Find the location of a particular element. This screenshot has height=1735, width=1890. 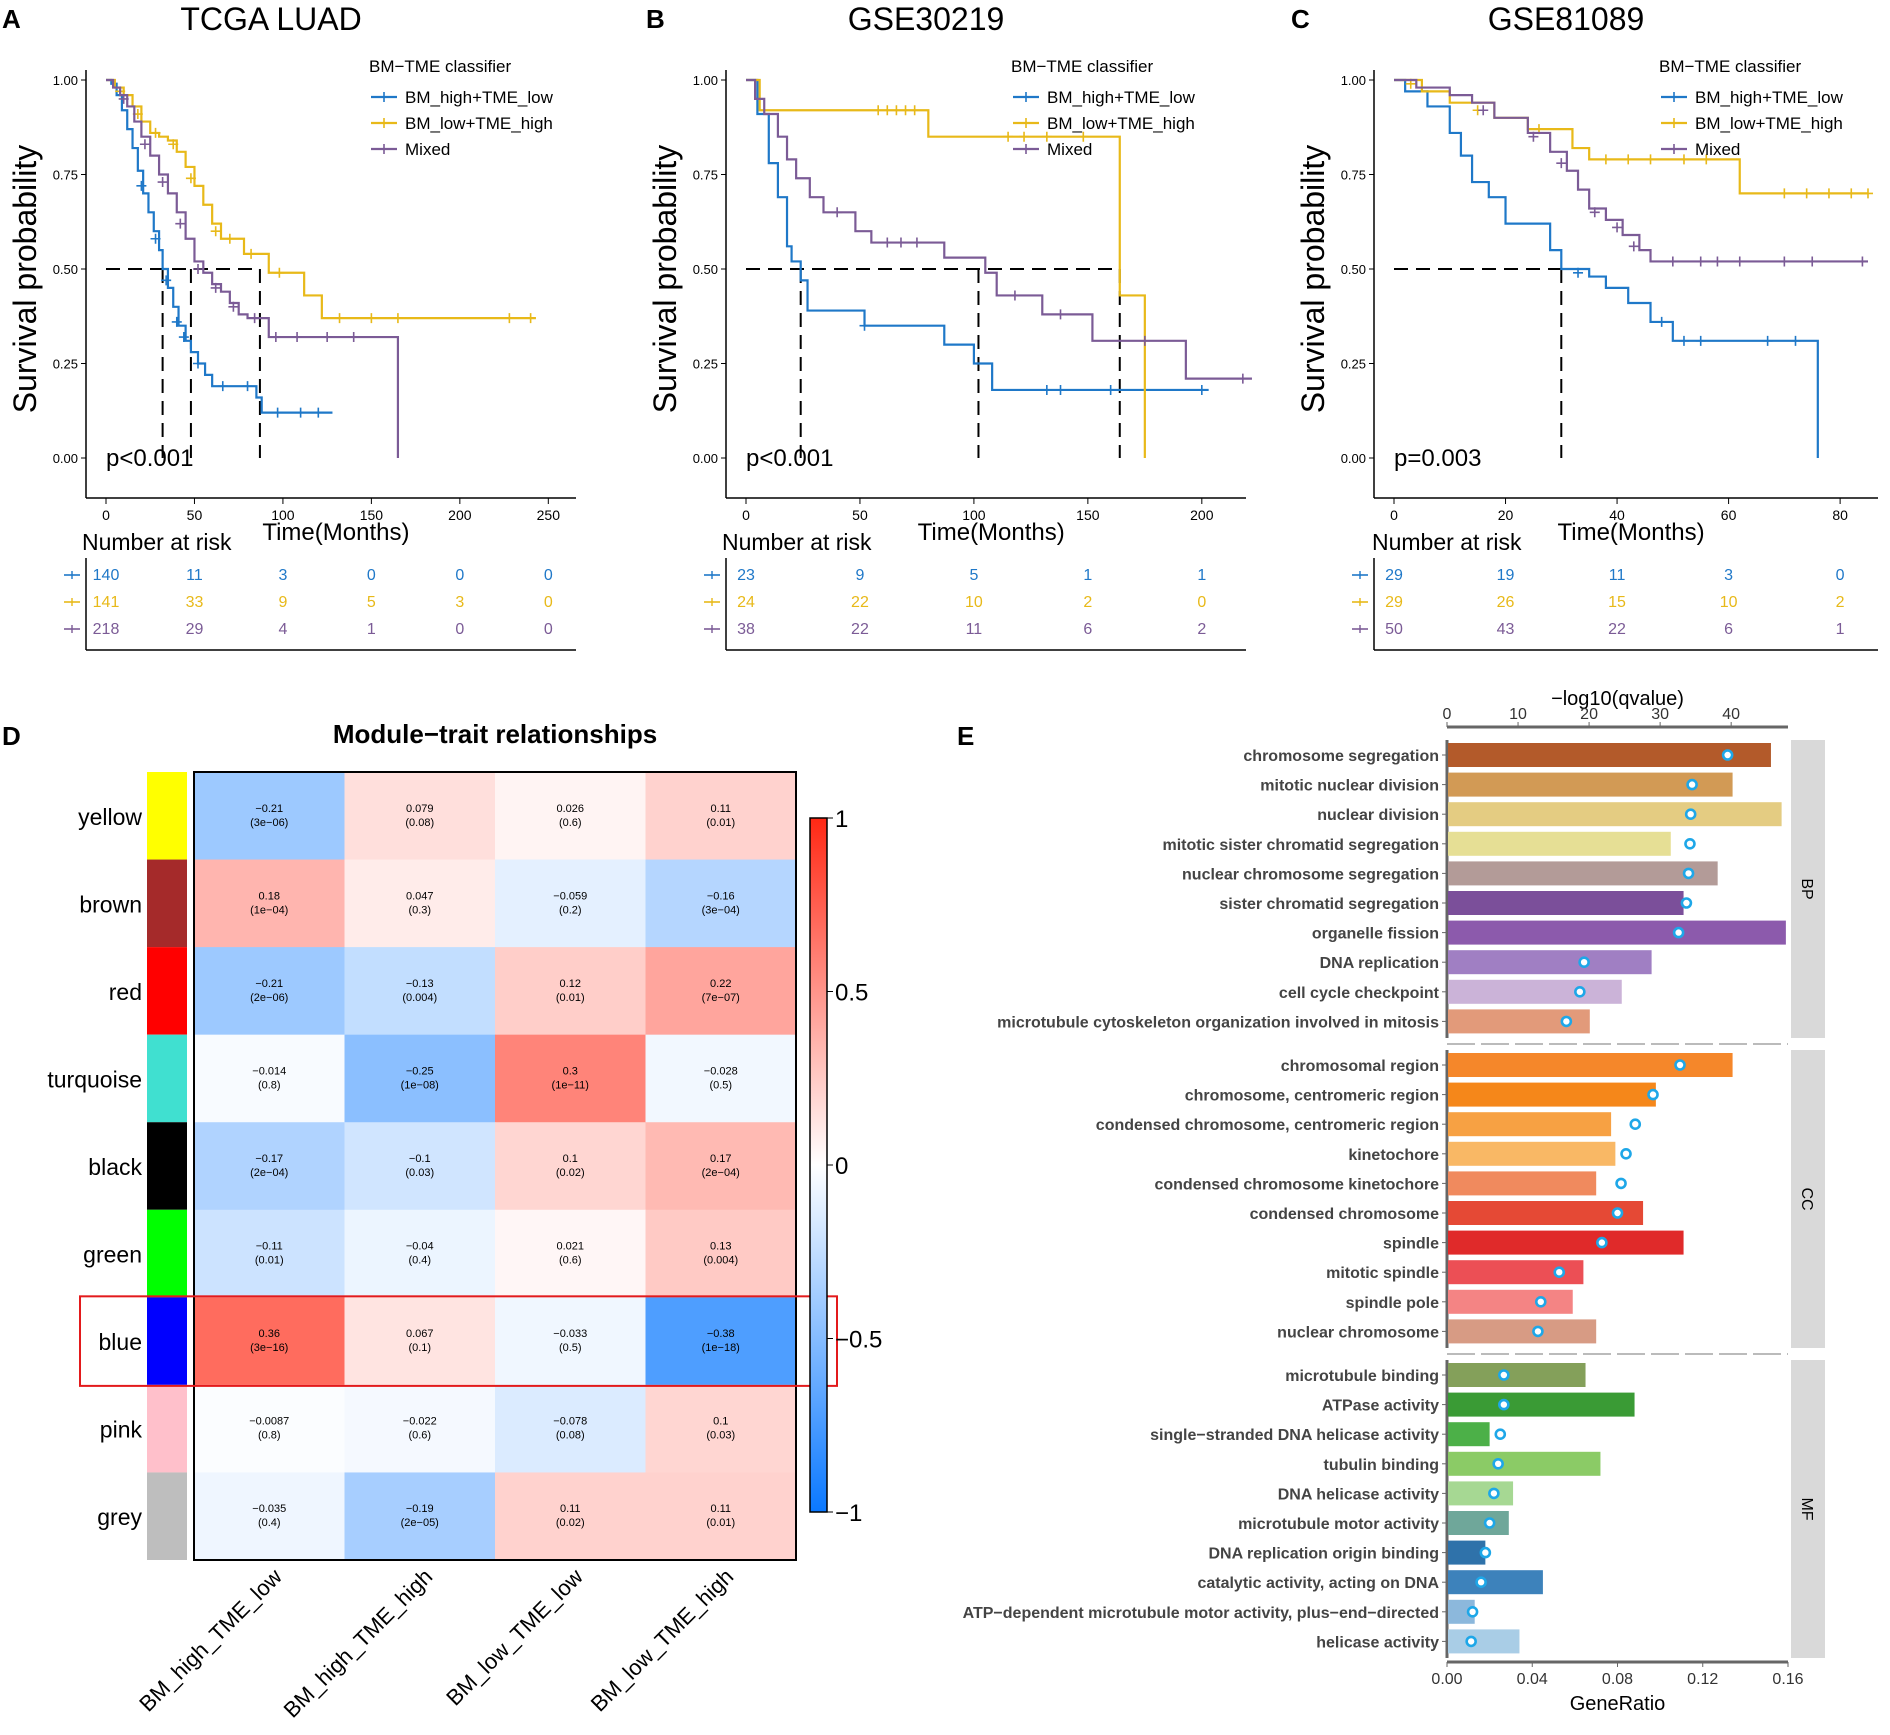

go-term-label: DNA helicase activity is located at coordinates (1358, 1494).